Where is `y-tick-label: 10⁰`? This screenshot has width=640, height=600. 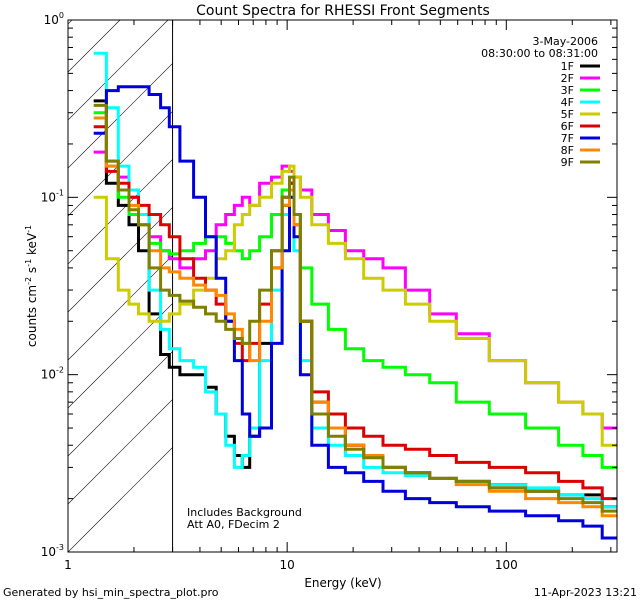 y-tick-label: 10⁰ is located at coordinates (54, 19).